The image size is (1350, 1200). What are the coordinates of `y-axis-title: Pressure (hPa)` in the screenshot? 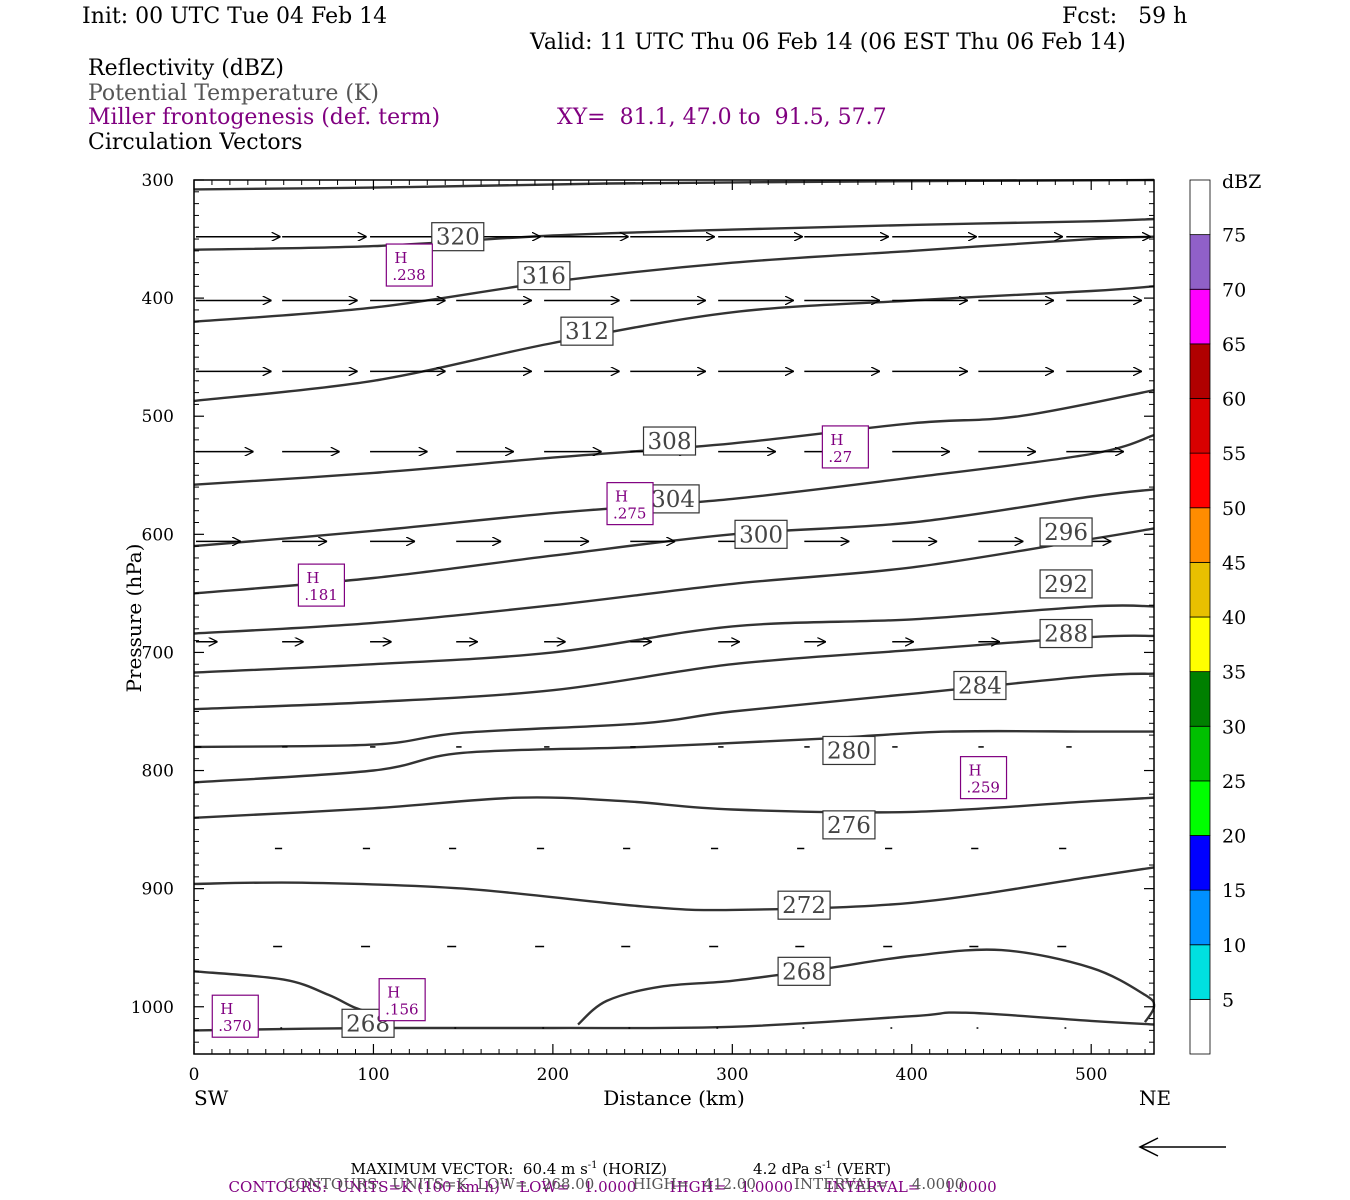 It's located at (134, 618).